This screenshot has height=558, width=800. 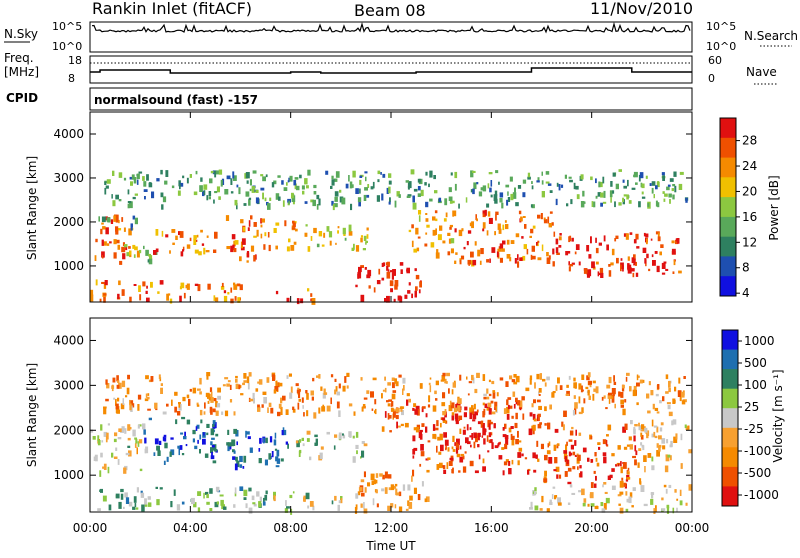 What do you see at coordinates (176, 100) in the screenshot?
I see `cpid-mode: normalsound (fast) -157` at bounding box center [176, 100].